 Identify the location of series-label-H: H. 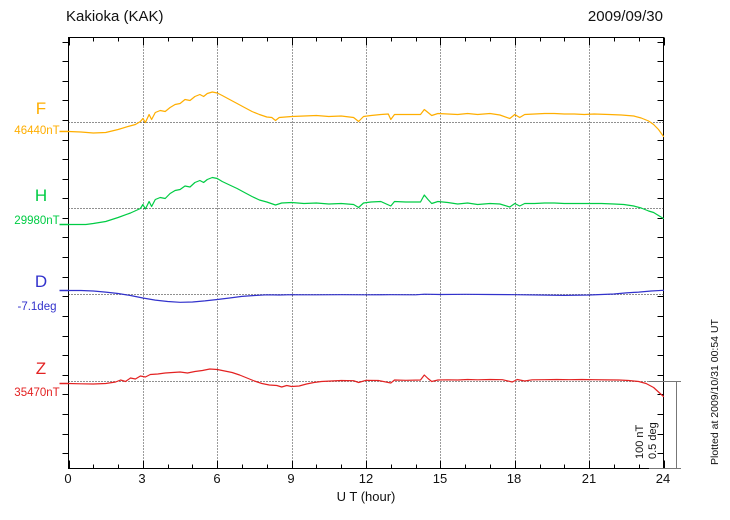
(41, 195).